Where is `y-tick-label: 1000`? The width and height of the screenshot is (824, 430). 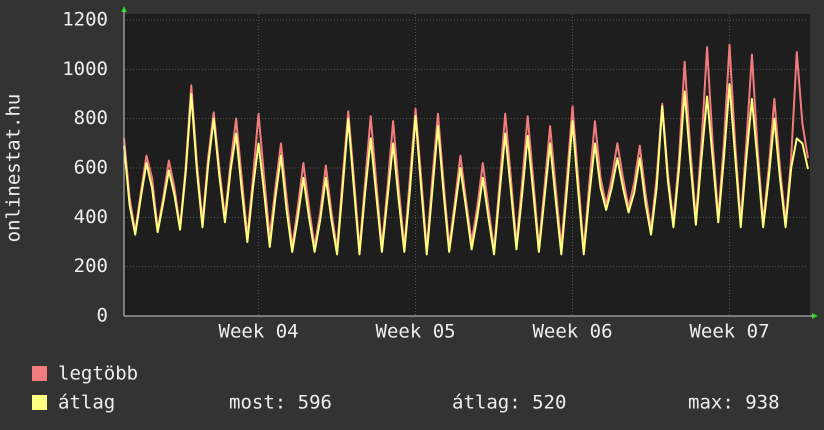 y-tick-label: 1000 is located at coordinates (85, 69).